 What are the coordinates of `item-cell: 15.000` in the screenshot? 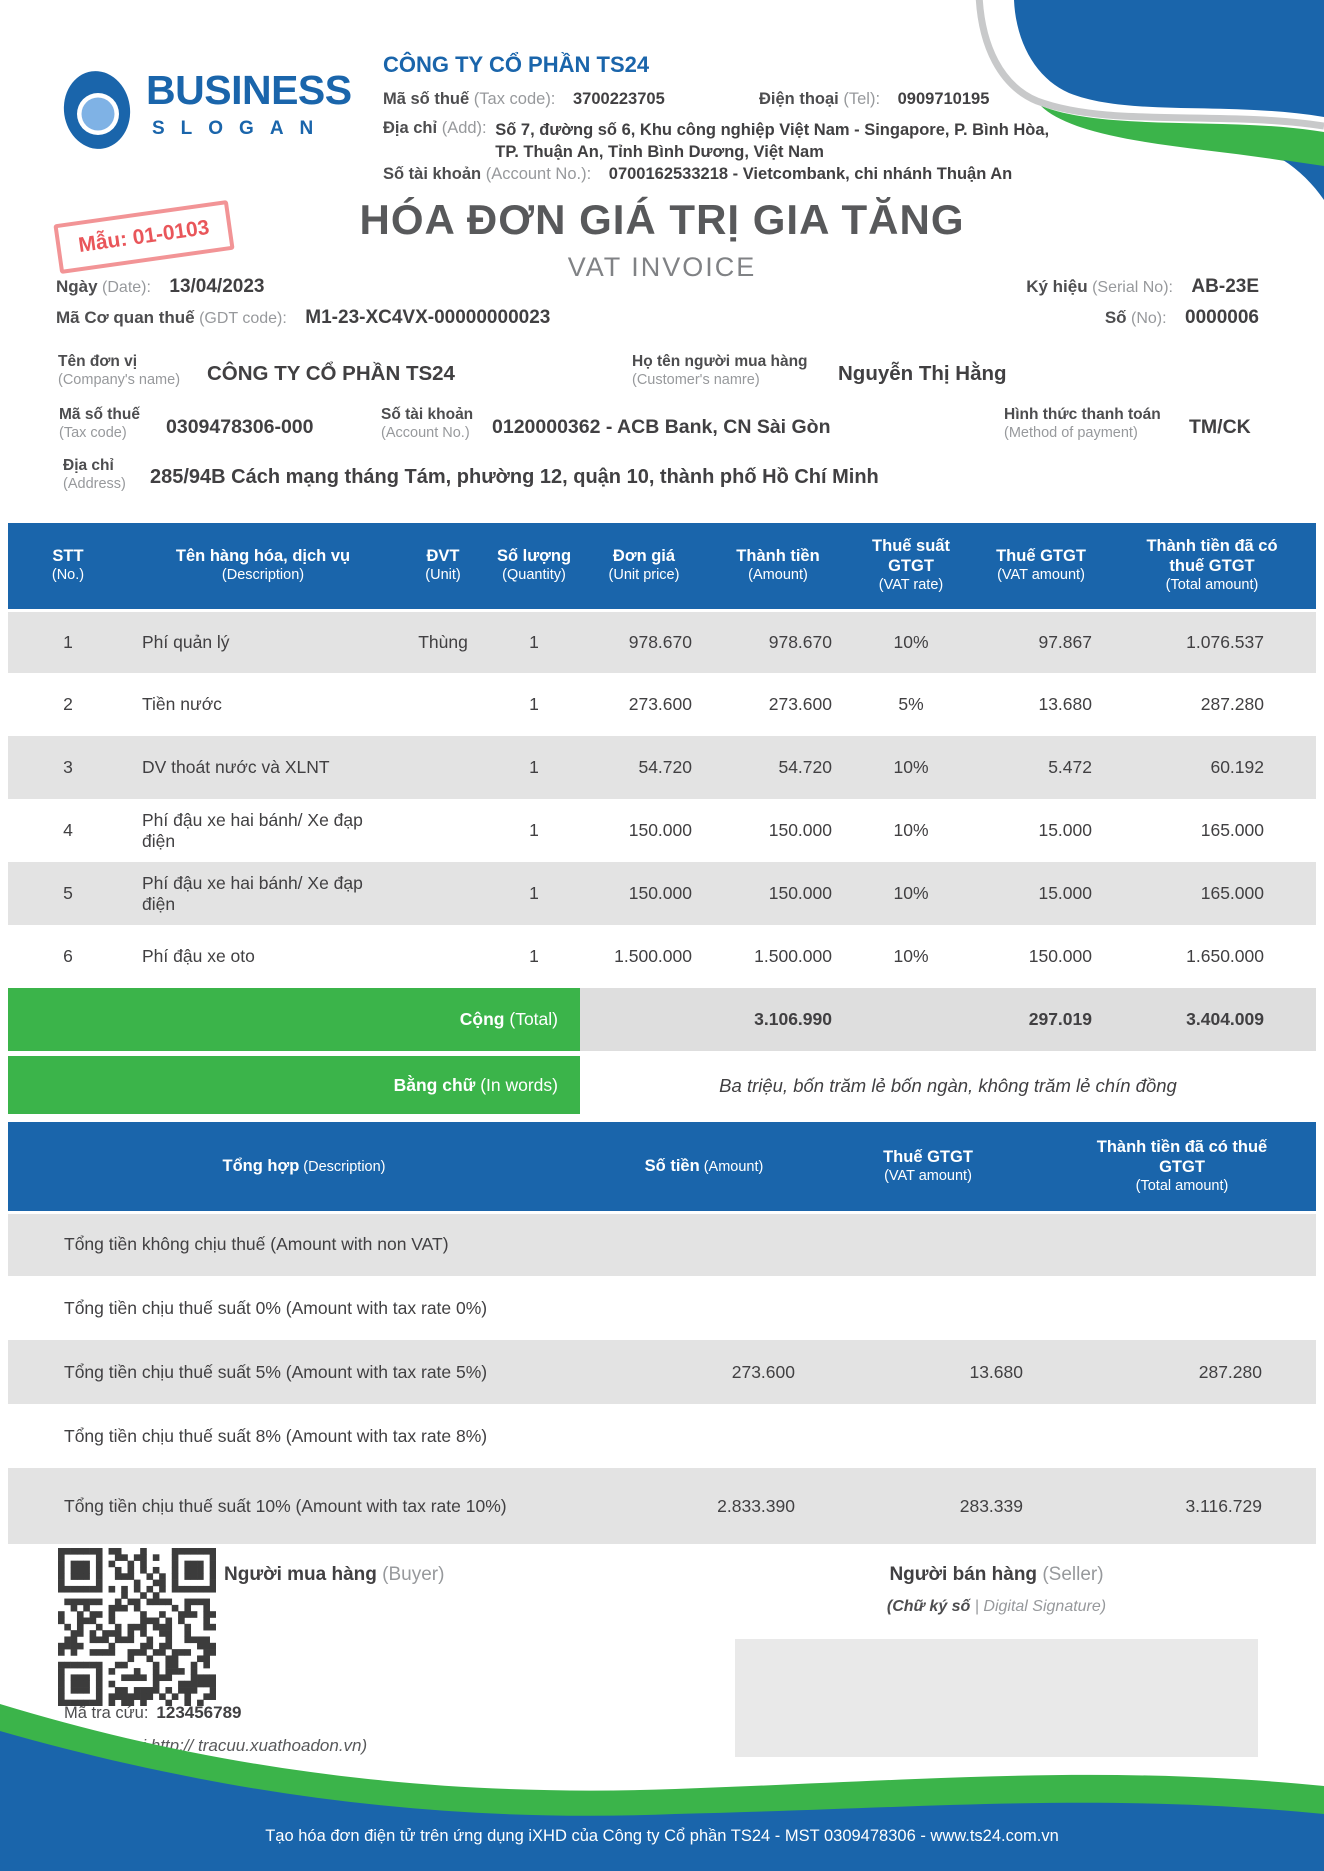 It's located at (1065, 830).